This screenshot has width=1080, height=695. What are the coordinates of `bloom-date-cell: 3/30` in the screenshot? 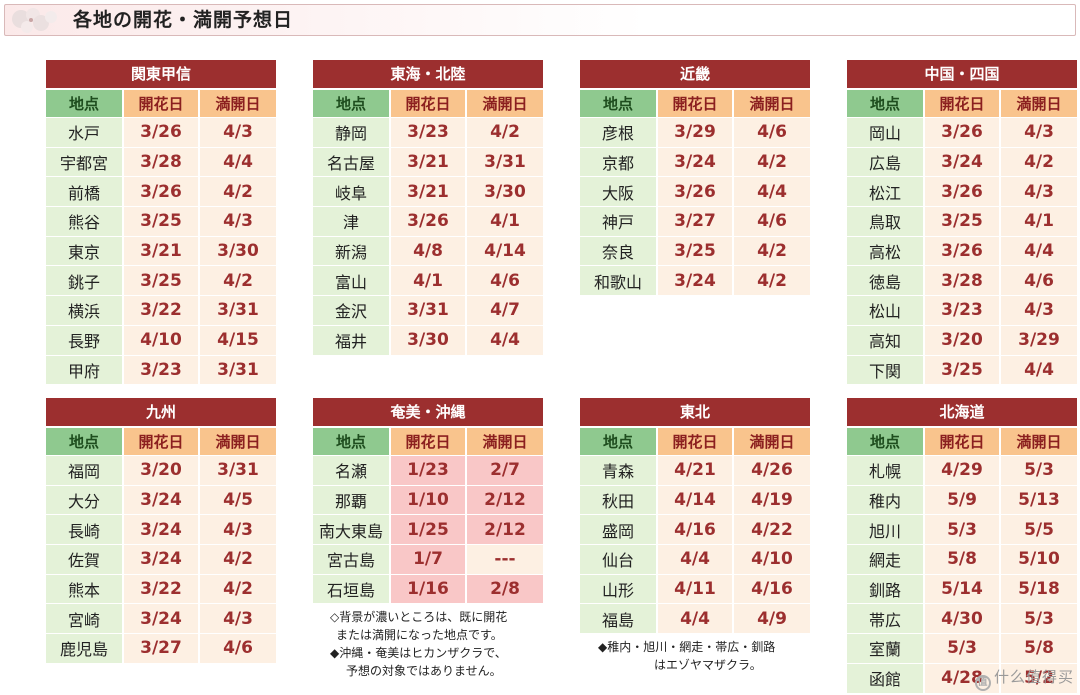 It's located at (429, 339).